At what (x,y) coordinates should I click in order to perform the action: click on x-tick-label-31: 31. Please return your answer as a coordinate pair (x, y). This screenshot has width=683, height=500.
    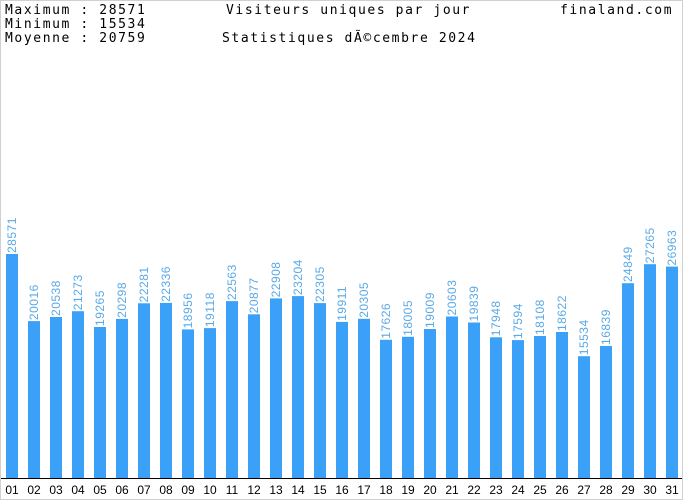
    Looking at the image, I should click on (672, 490).